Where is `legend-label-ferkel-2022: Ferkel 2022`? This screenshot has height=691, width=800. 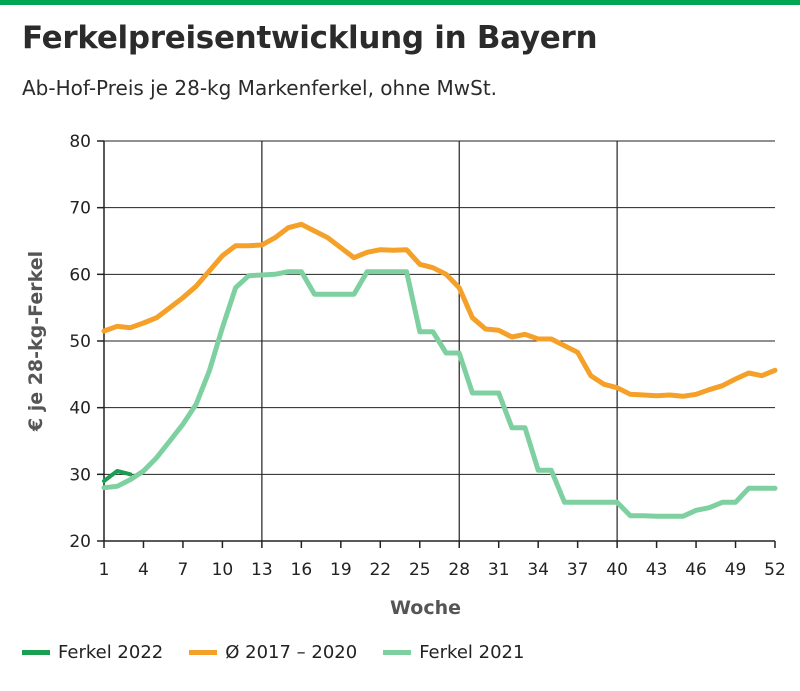
legend-label-ferkel-2022: Ferkel 2022 is located at coordinates (111, 652).